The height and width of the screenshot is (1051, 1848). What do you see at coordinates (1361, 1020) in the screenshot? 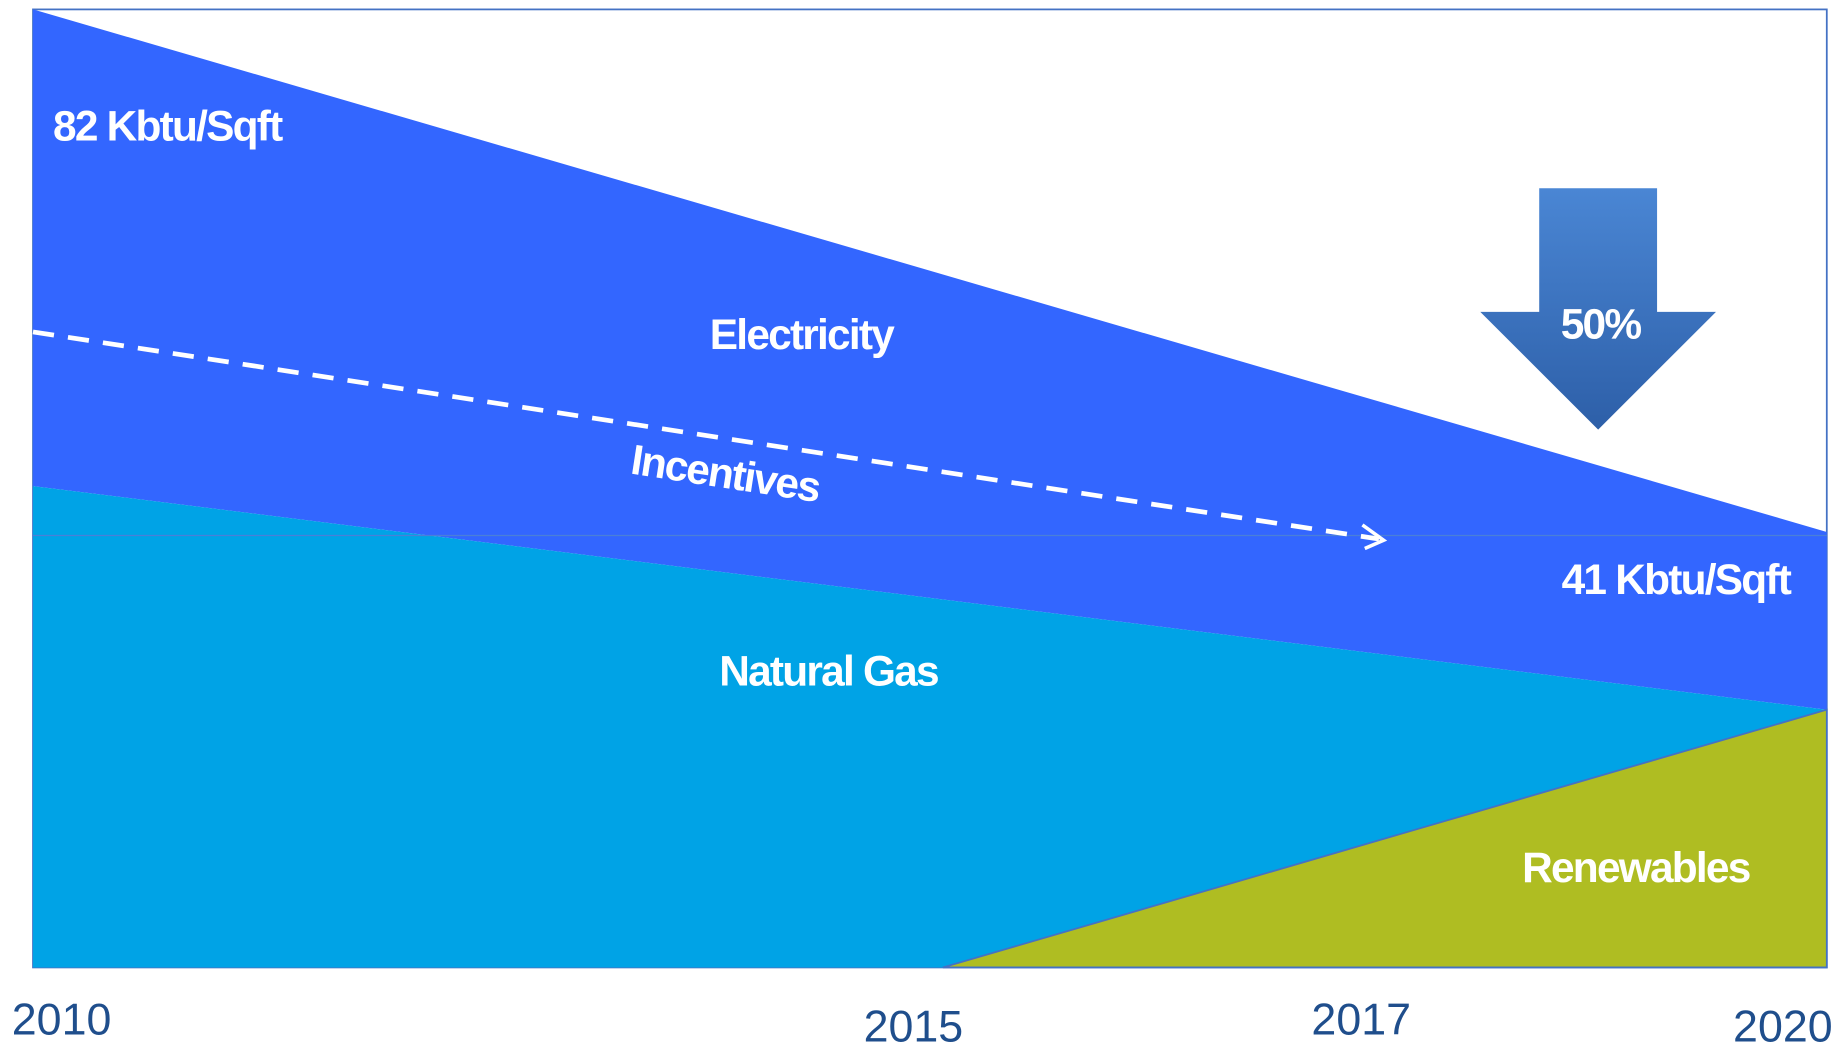
I see `year-label: 2017` at bounding box center [1361, 1020].